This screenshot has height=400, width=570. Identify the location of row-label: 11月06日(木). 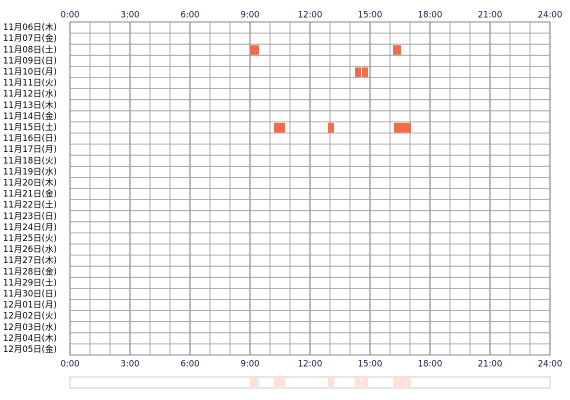
(30, 27).